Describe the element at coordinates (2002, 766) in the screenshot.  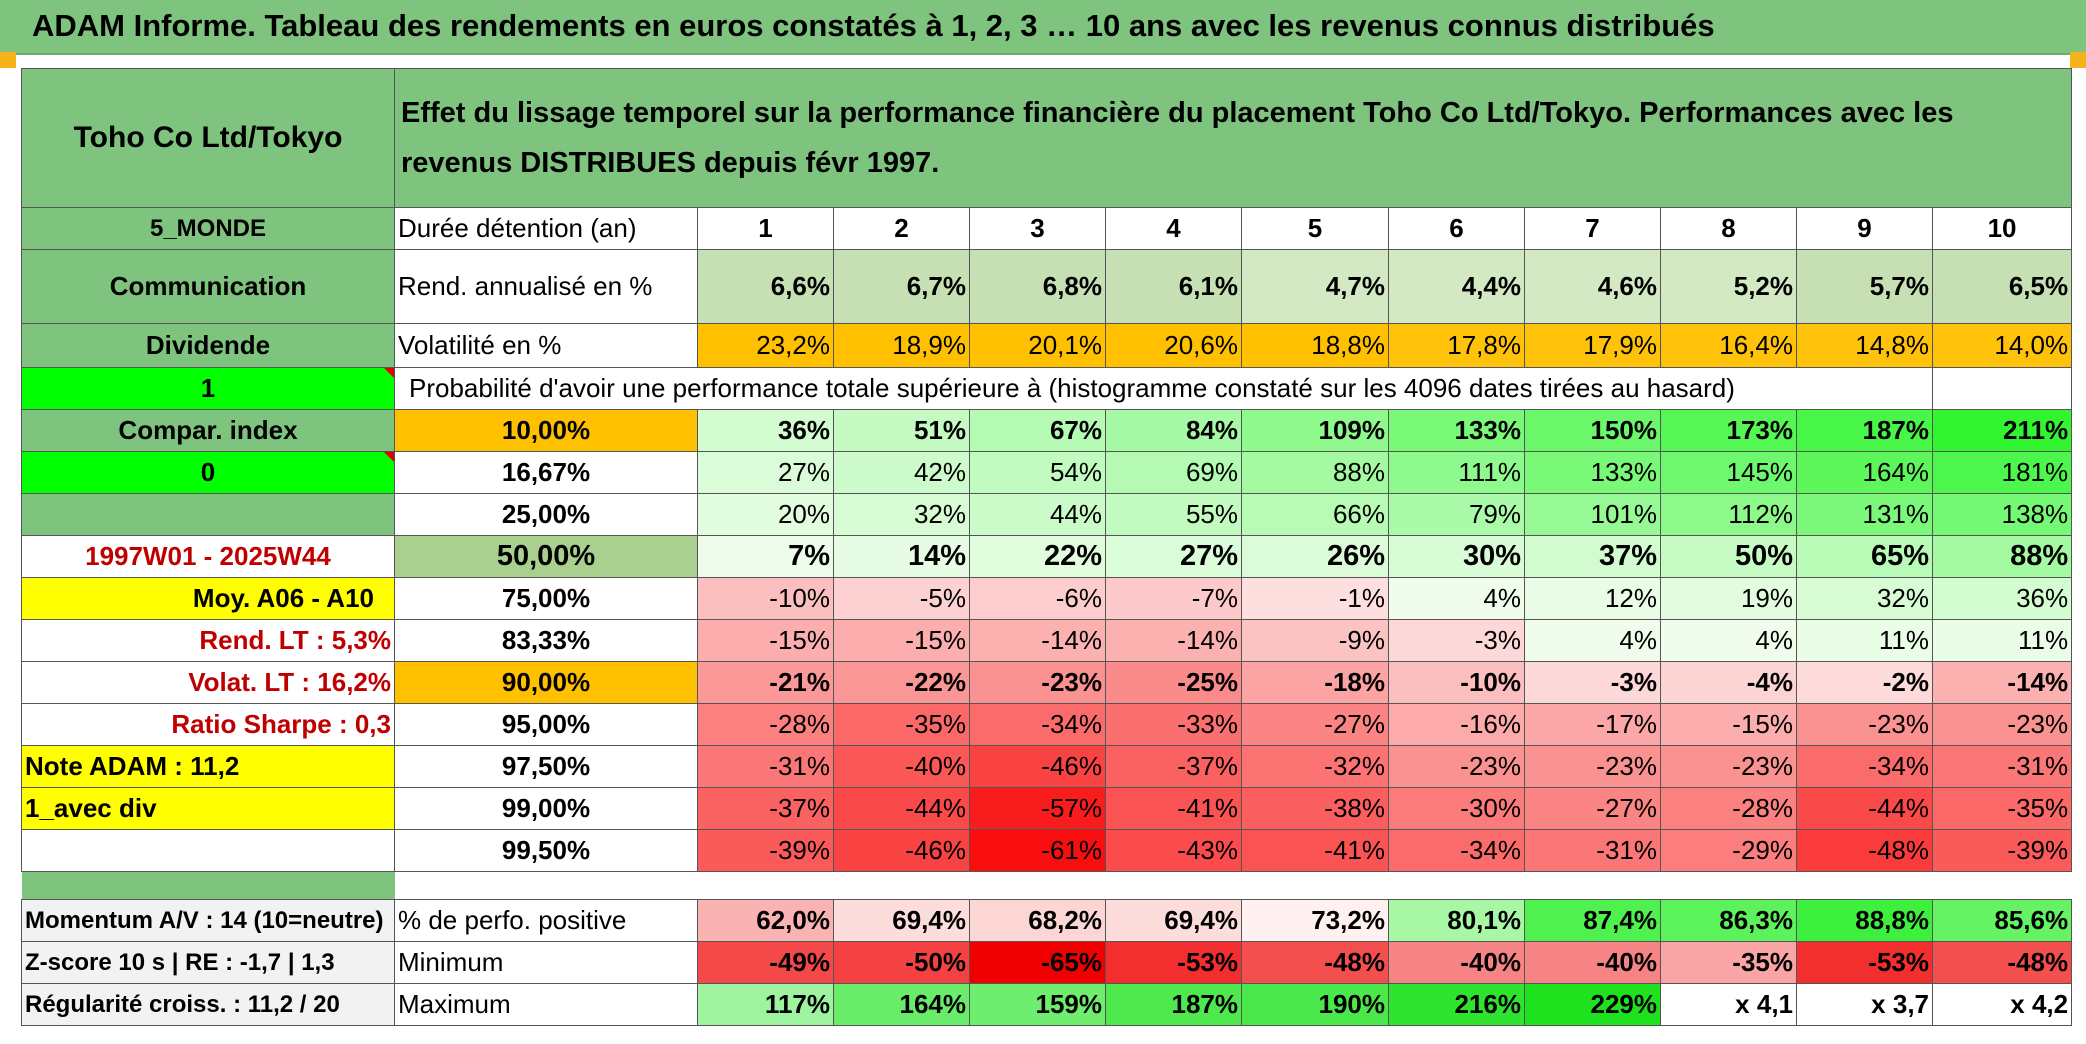
I see `quantile-value: -31%` at that location.